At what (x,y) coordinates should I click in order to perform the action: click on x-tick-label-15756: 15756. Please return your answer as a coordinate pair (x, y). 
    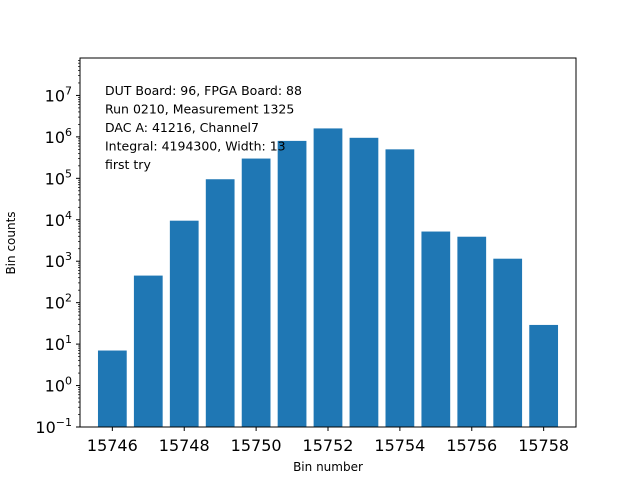
    Looking at the image, I should click on (471, 445).